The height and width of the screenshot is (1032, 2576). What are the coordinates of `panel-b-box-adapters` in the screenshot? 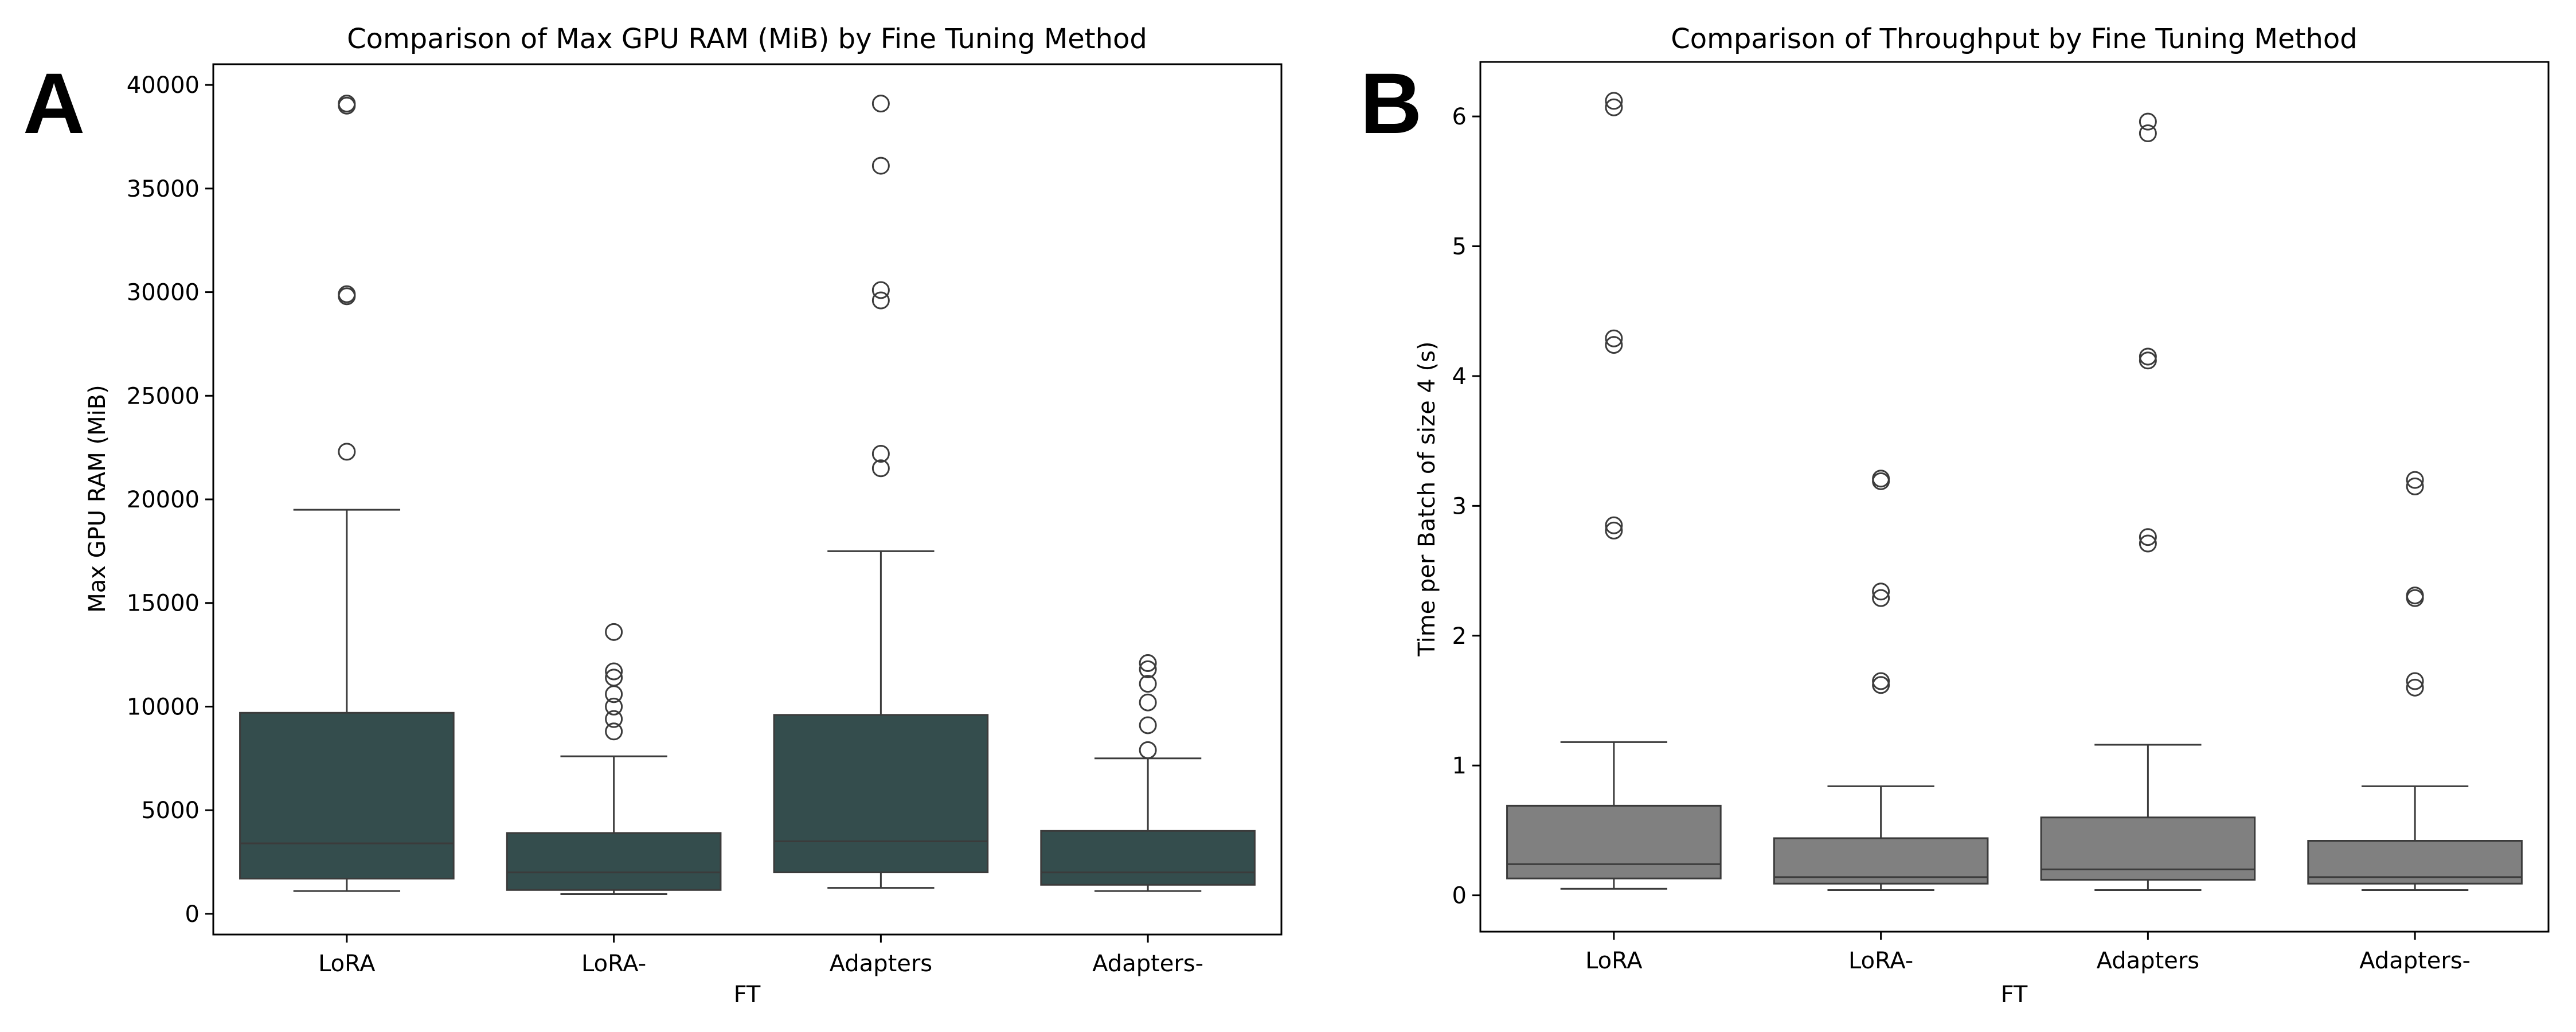 It's located at (2148, 502).